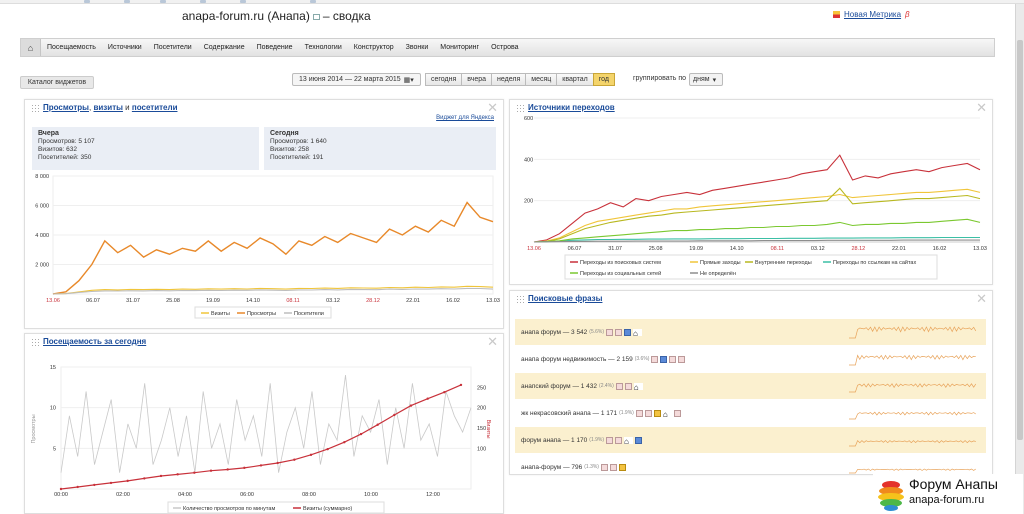  I want to click on x-tick-label: 13.06, so click(53, 301).